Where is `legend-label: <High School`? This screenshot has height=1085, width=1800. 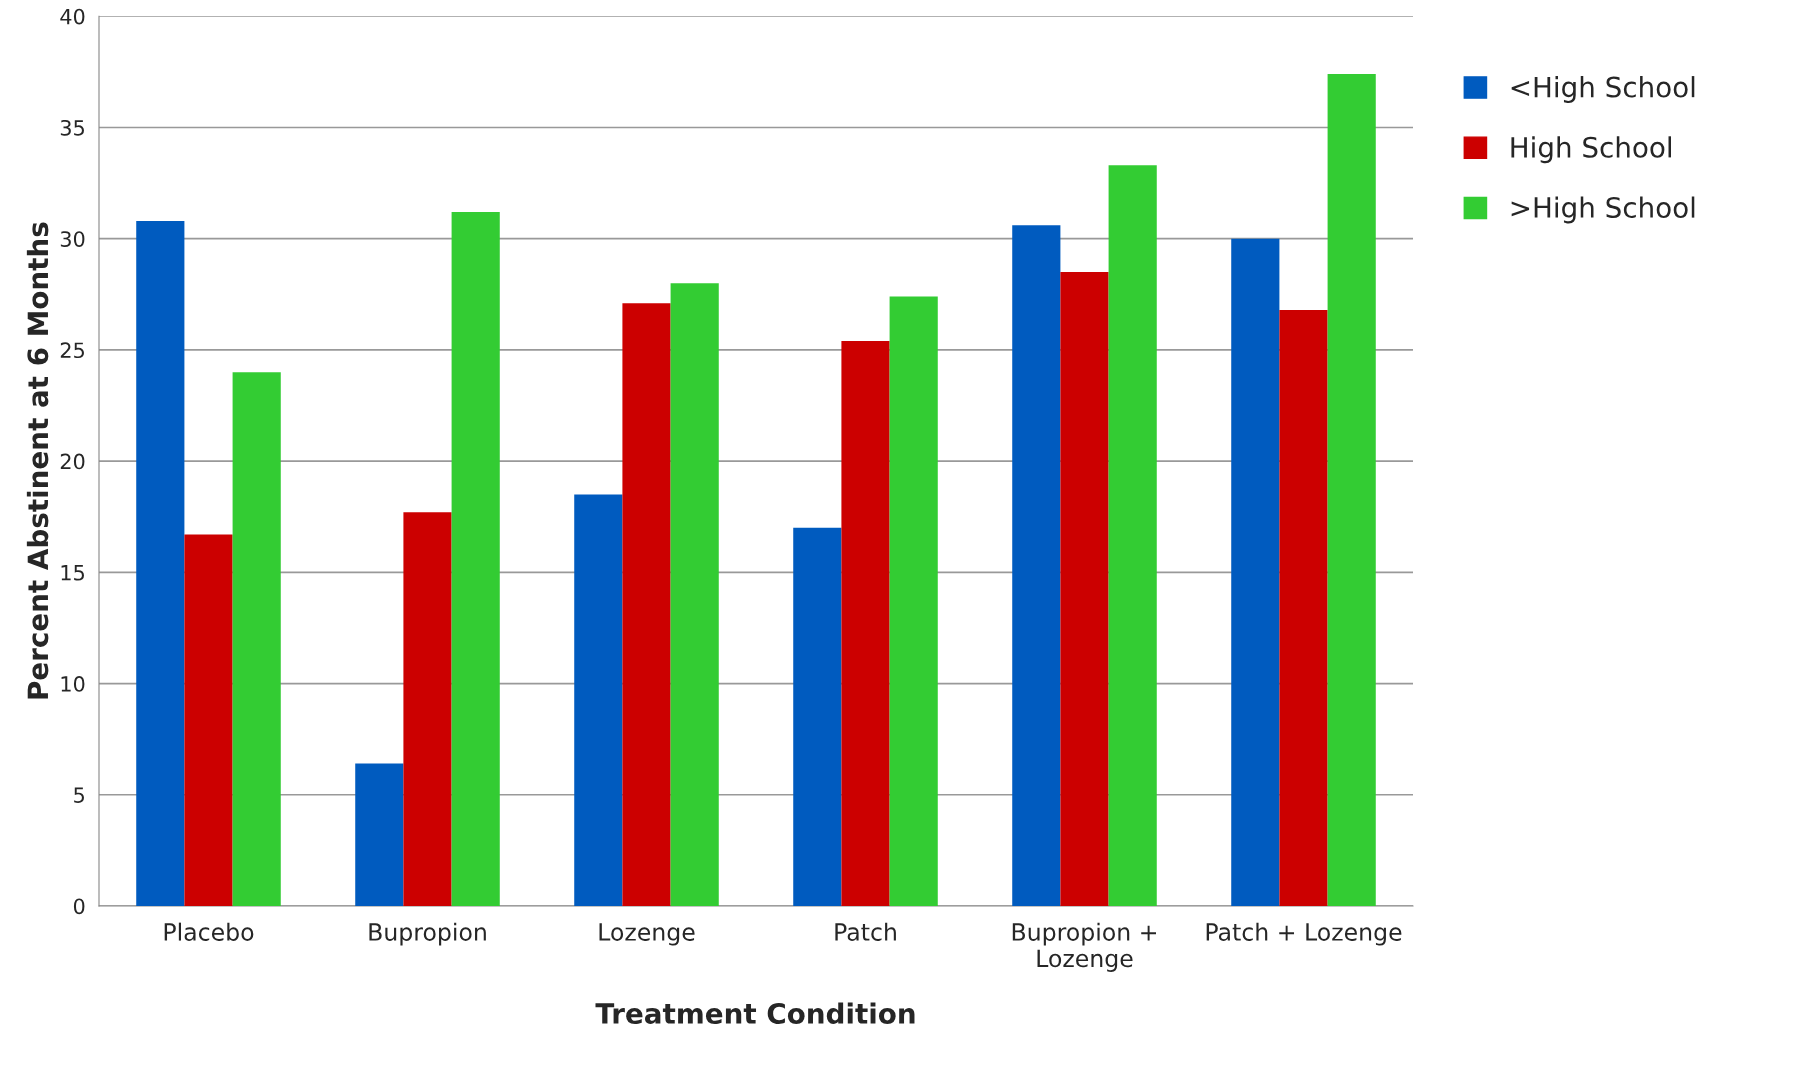 legend-label: <High School is located at coordinates (1603, 89).